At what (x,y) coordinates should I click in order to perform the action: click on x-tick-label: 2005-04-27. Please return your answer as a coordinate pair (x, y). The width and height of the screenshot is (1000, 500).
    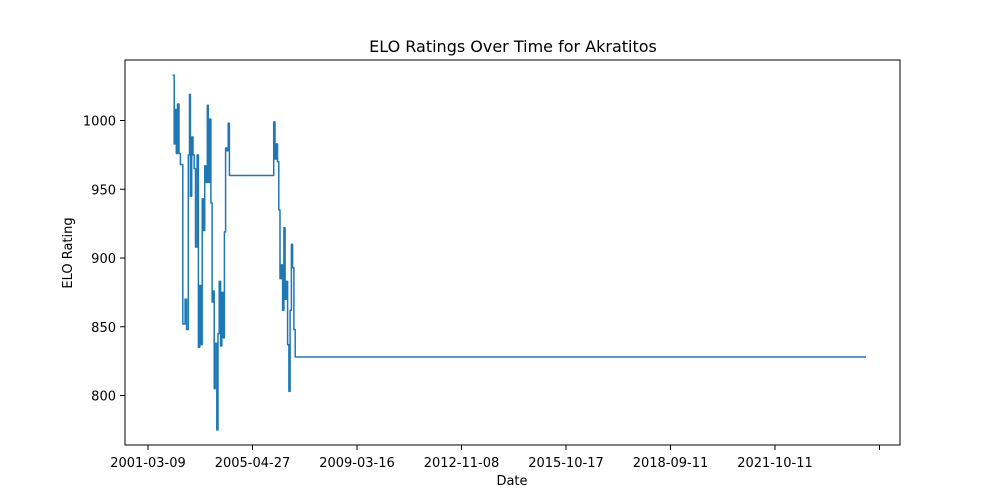
    Looking at the image, I should click on (253, 463).